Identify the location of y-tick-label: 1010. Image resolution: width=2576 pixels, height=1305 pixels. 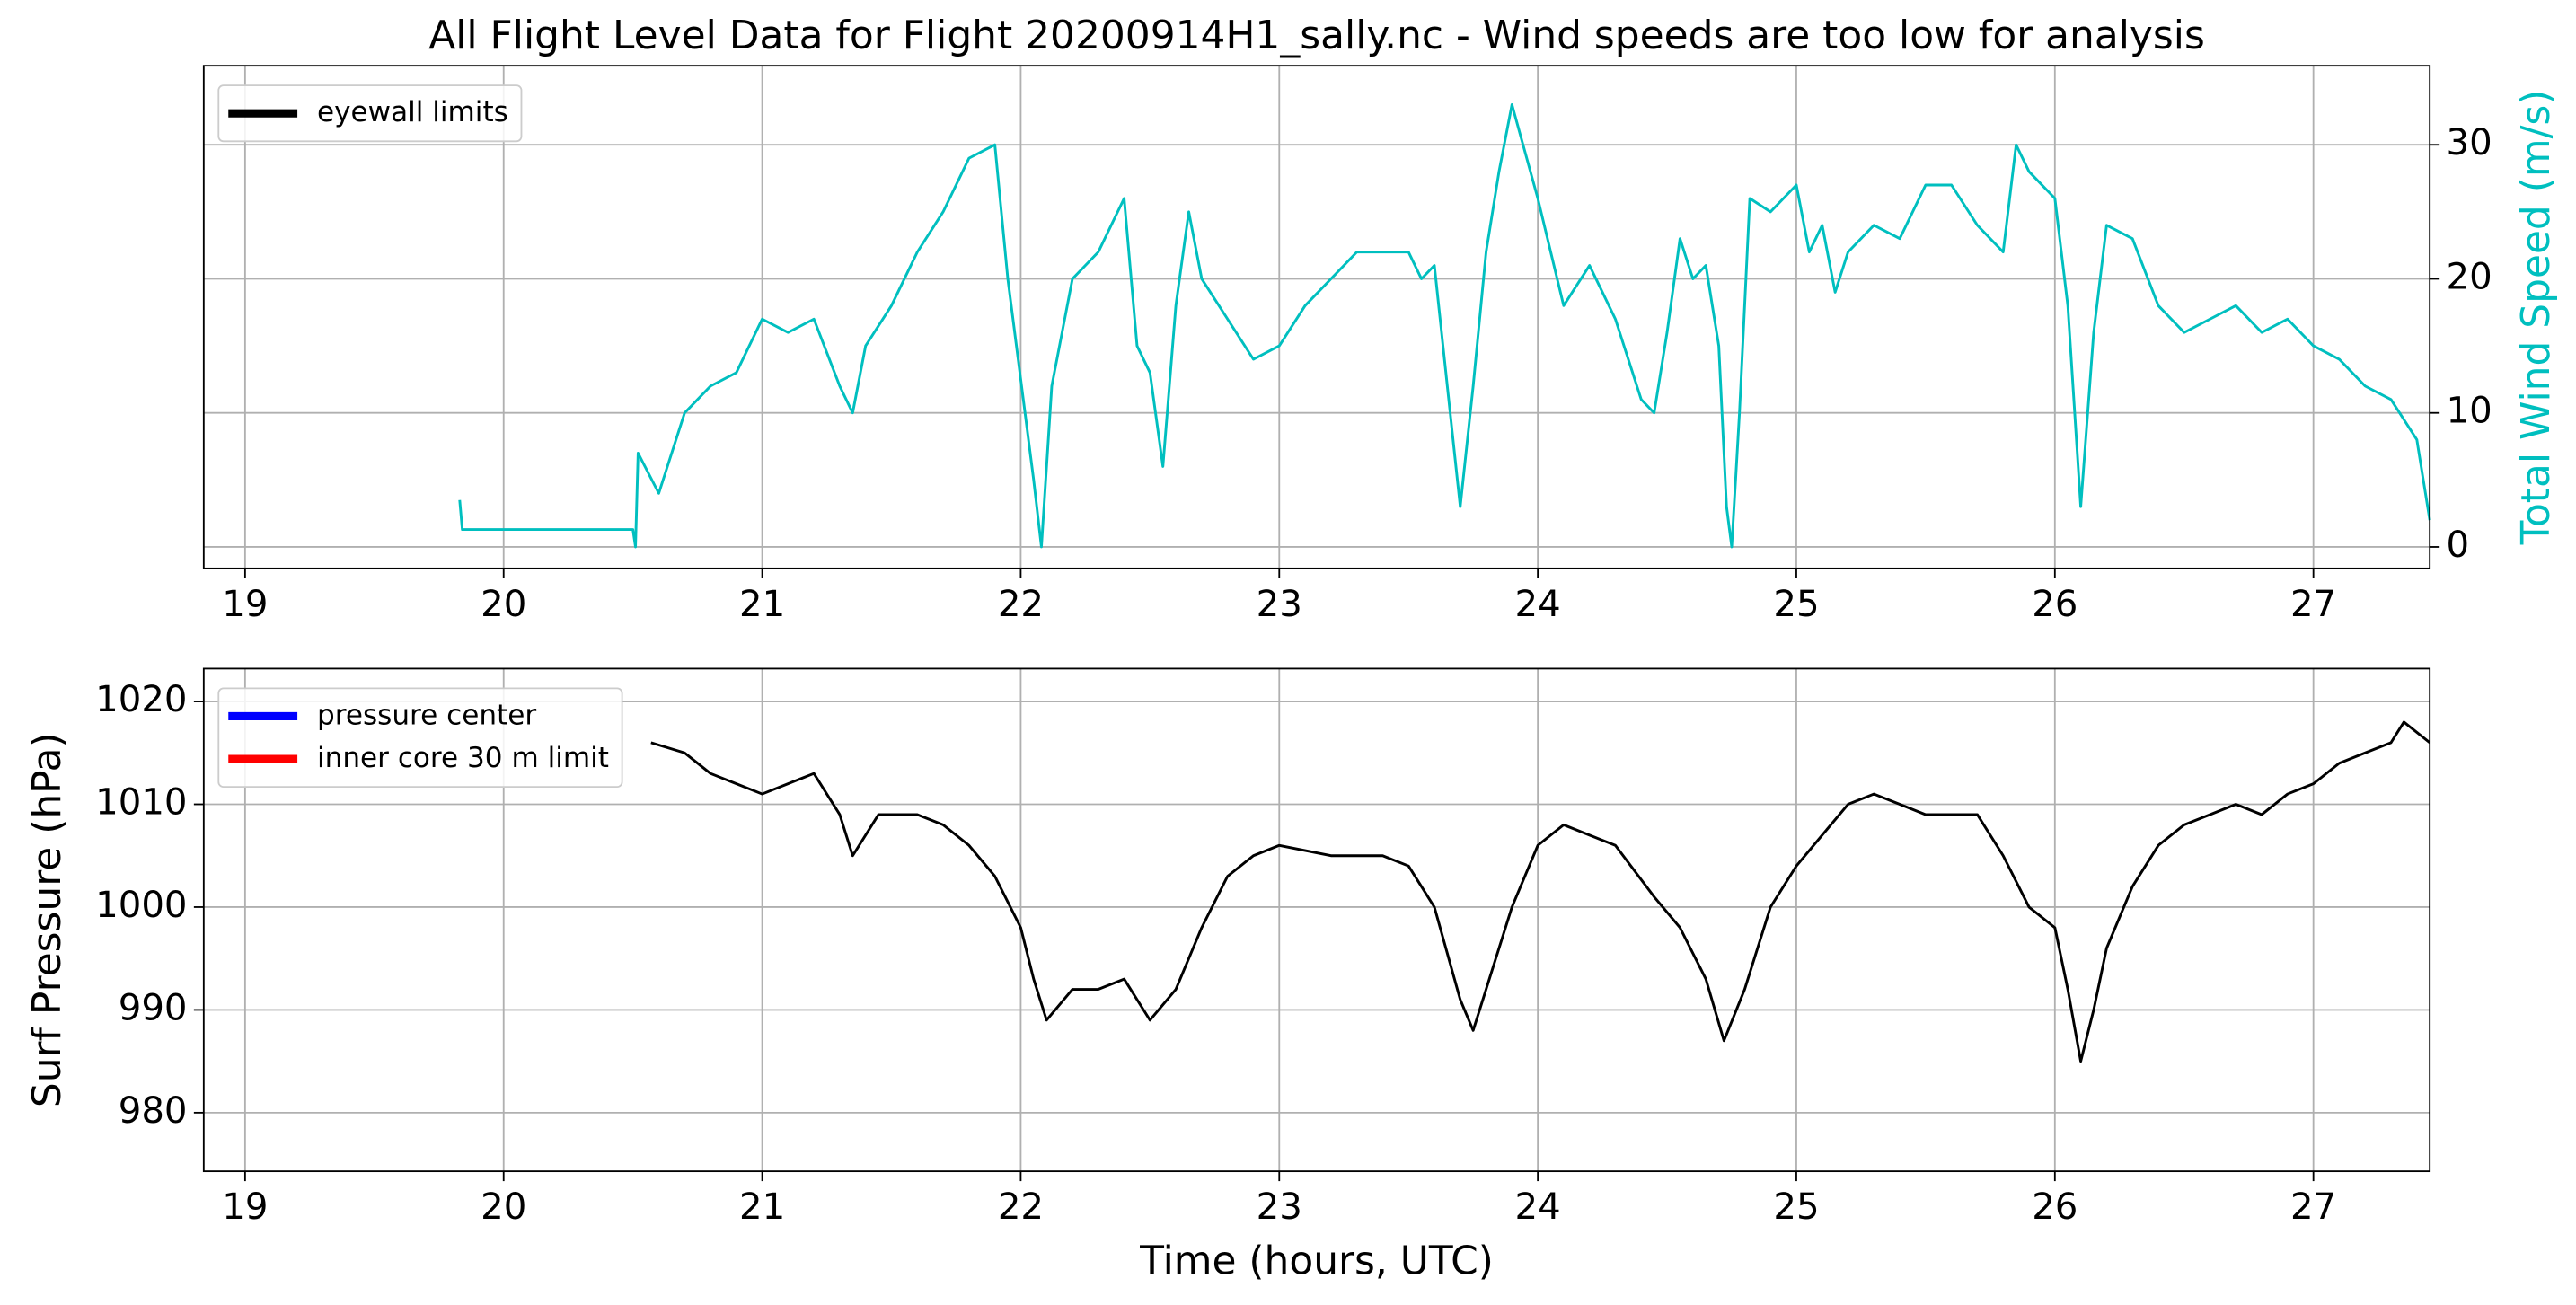
(141, 803).